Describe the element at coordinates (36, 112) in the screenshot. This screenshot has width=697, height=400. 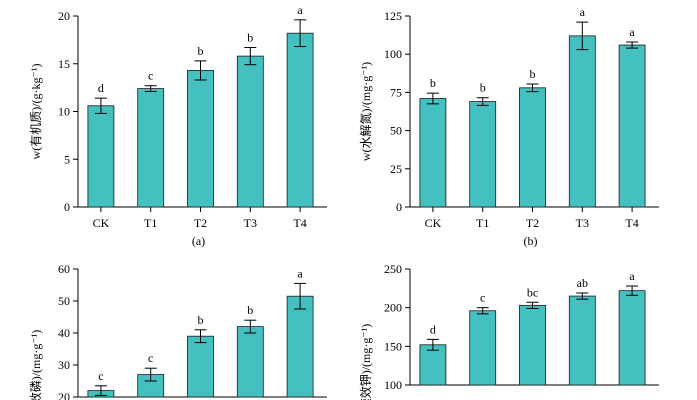
I see `y-axis-title-0: w(有机质)/(g·kg⁻¹)` at that location.